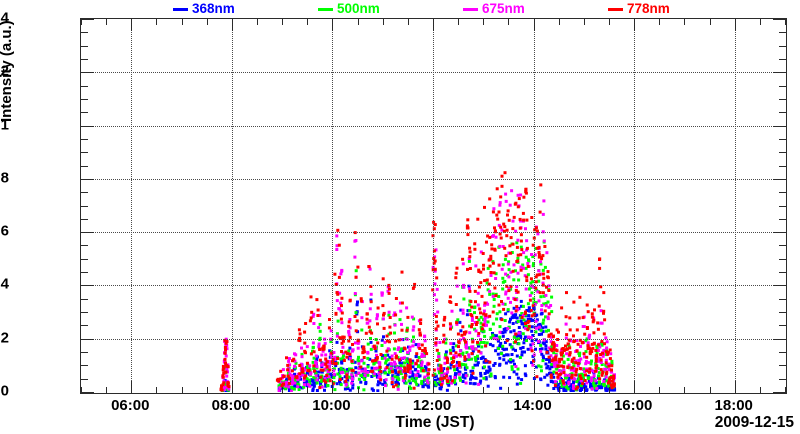 This screenshot has width=800, height=434. I want to click on x-tick-label: 16:00, so click(633, 405).